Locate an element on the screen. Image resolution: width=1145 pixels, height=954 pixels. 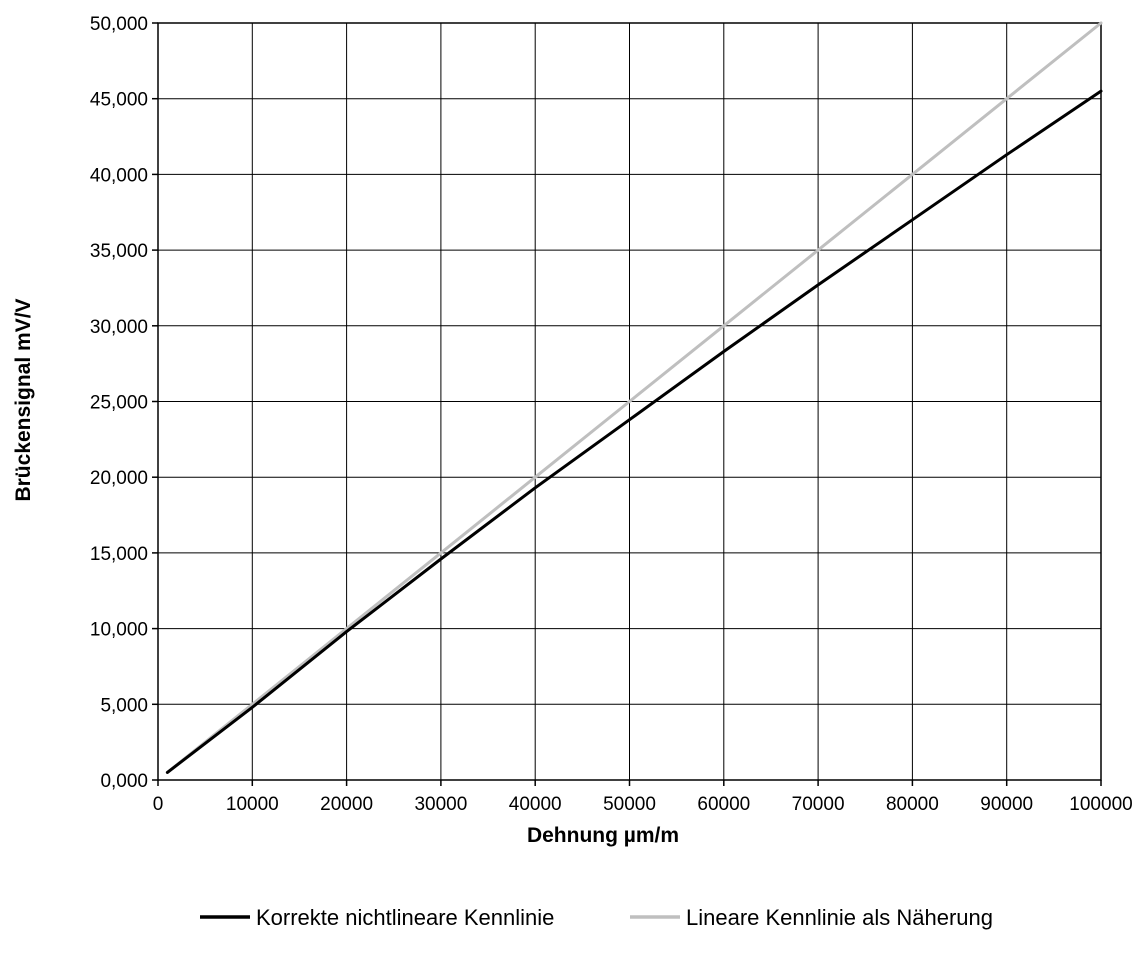
x-tick-label: 30000 is located at coordinates (440, 804).